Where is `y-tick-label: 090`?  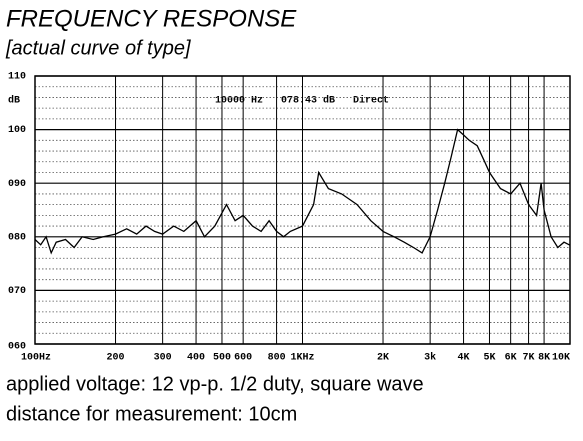 y-tick-label: 090 is located at coordinates (17, 184).